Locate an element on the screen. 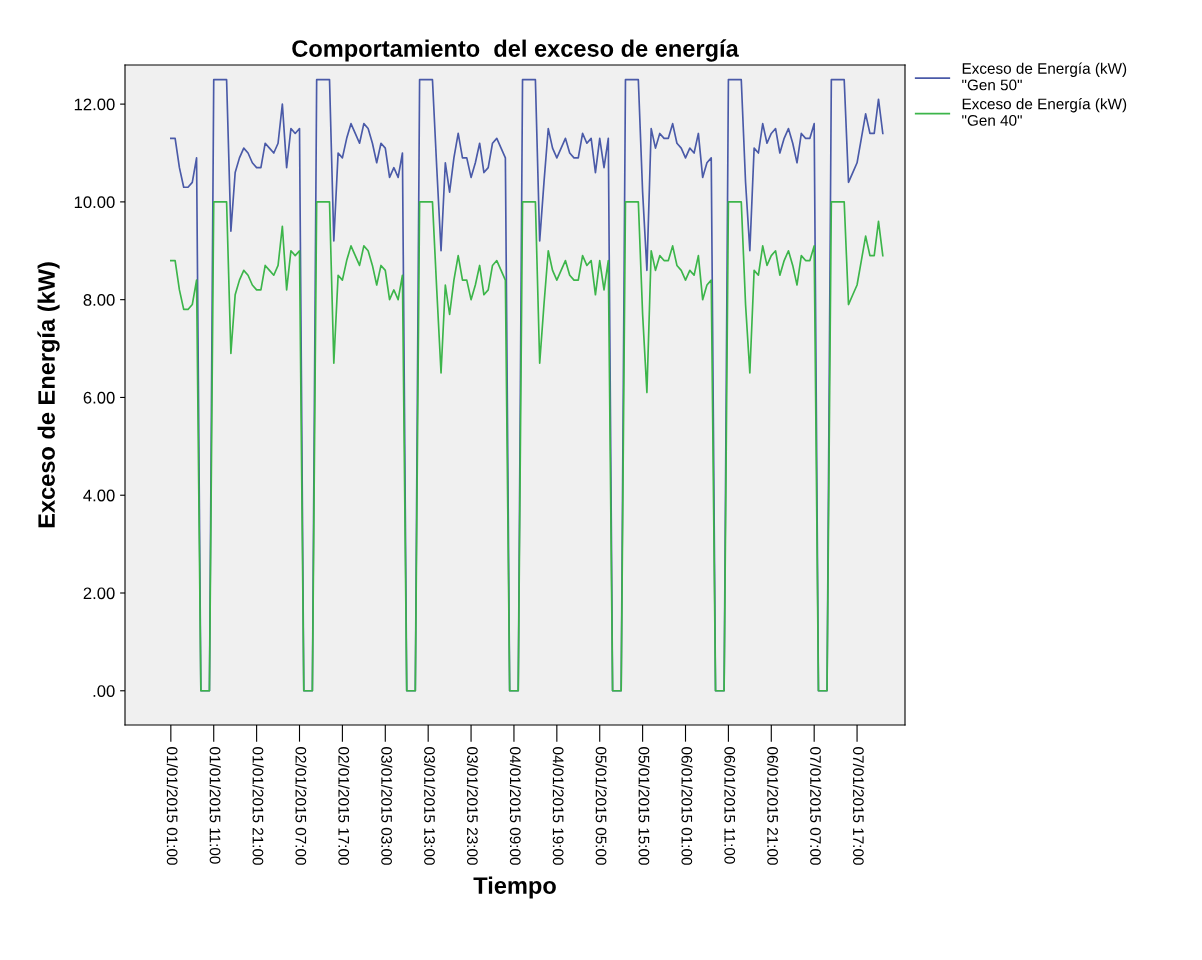  x-tick-label: 02/01/2015 07:00 is located at coordinates (301, 806).